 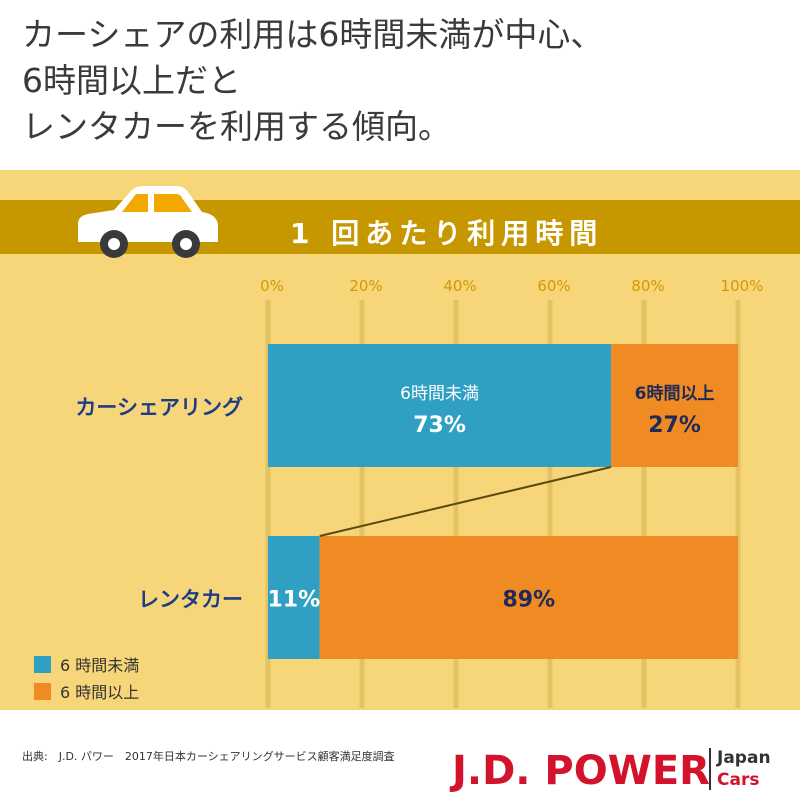 I want to click on category-label-0: カーシェアリング, so click(x=159, y=408).